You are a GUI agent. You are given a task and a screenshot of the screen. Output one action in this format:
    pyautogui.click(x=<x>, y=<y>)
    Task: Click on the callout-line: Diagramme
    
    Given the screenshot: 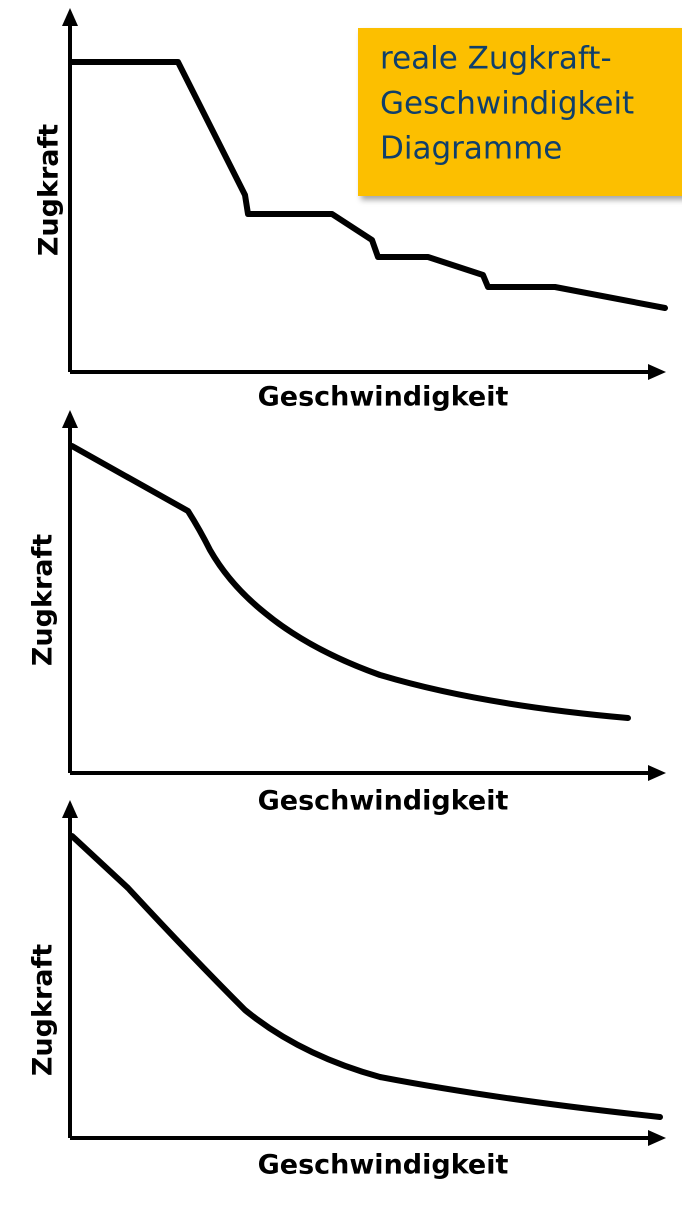 What is the action you would take?
    pyautogui.click(x=471, y=149)
    